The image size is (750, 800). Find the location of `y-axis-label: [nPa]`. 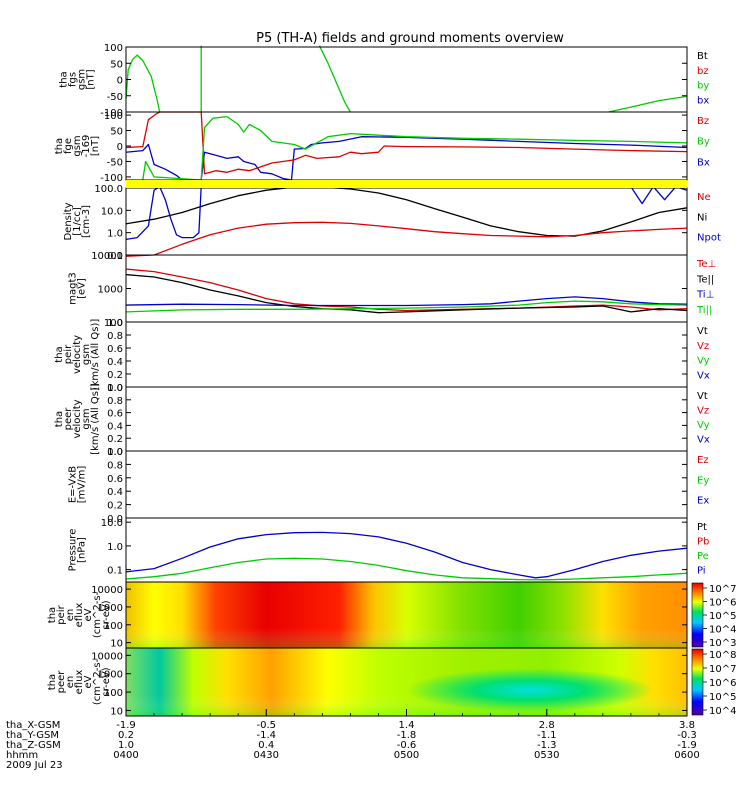

y-axis-label: [nPa] is located at coordinates (82, 550).